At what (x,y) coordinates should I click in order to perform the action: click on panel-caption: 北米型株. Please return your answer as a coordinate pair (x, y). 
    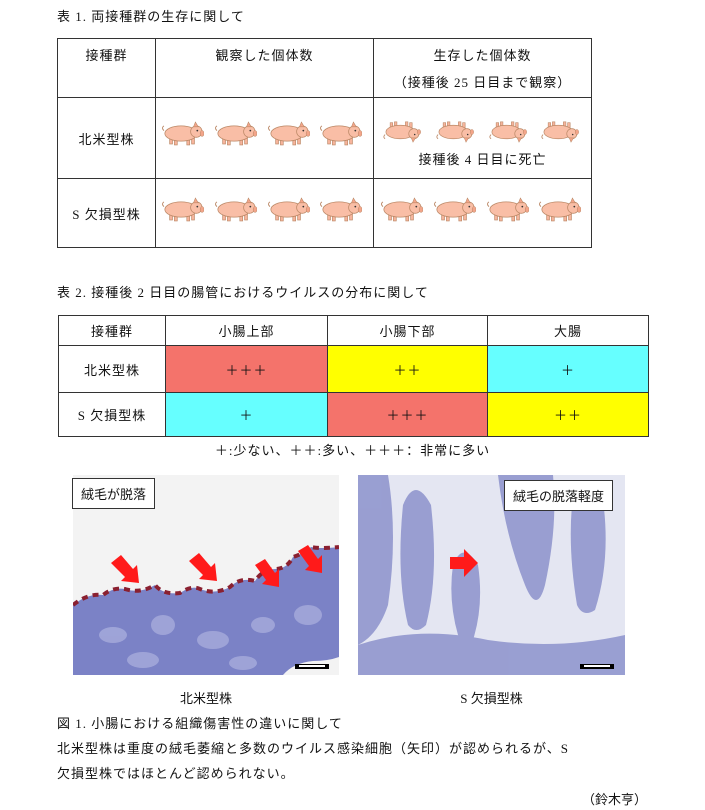
    Looking at the image, I should click on (205, 698).